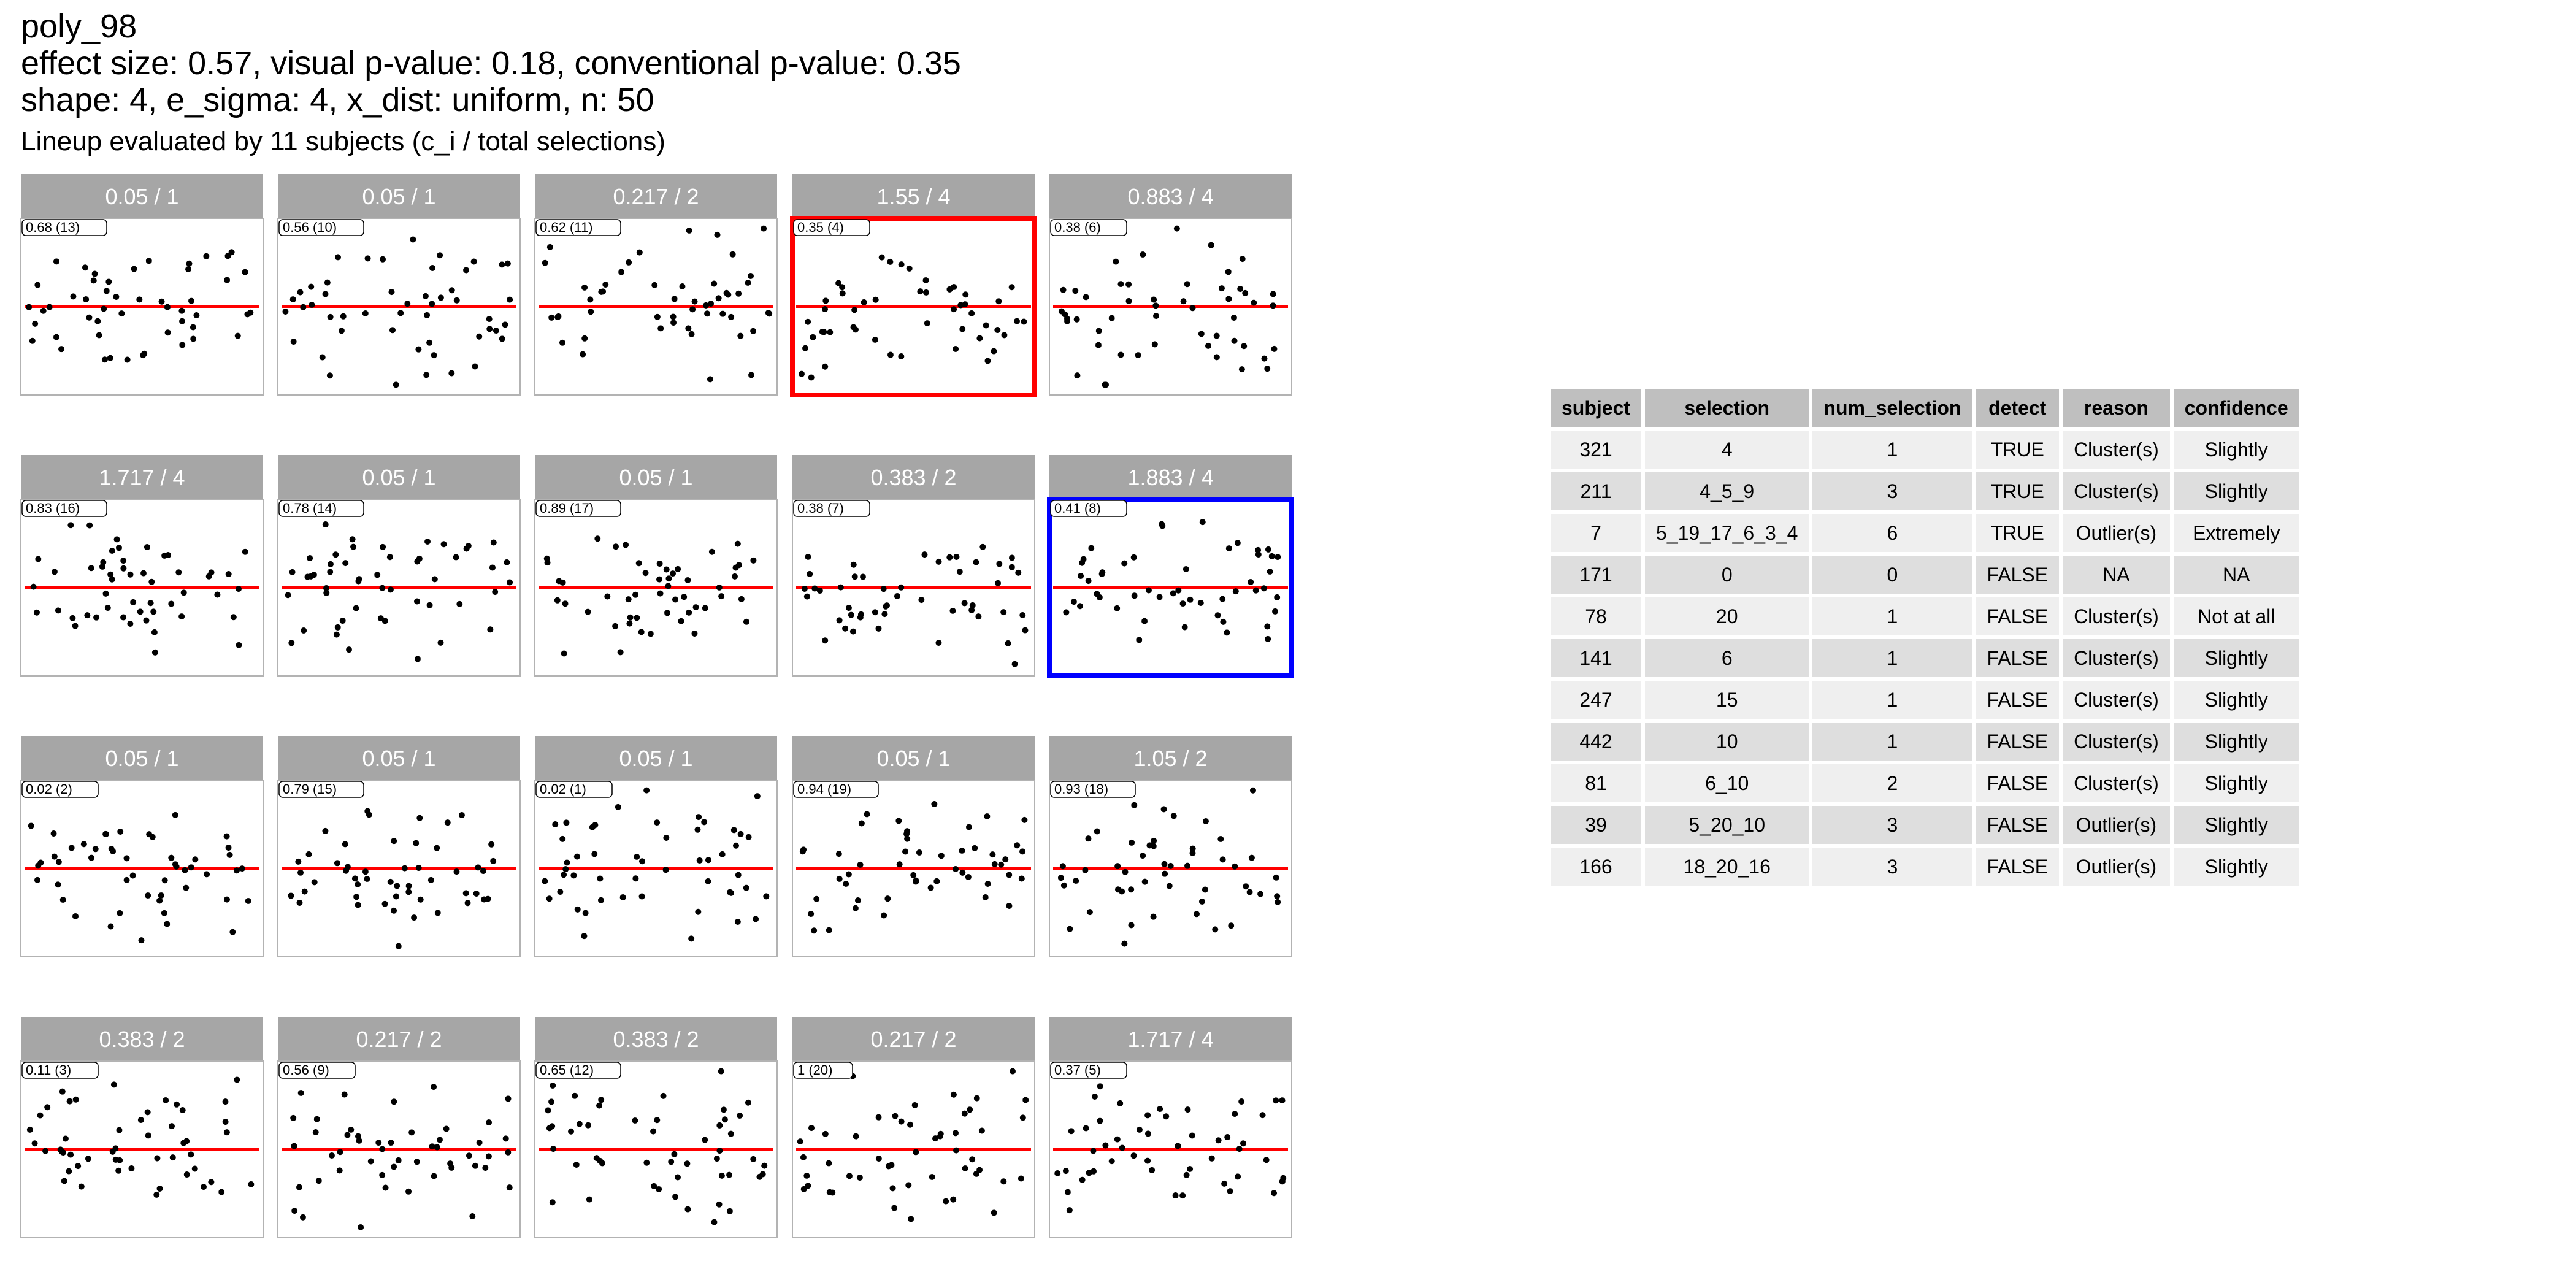  What do you see at coordinates (1081, 789) in the screenshot?
I see `panel-tag-label: 0.93 (18)` at bounding box center [1081, 789].